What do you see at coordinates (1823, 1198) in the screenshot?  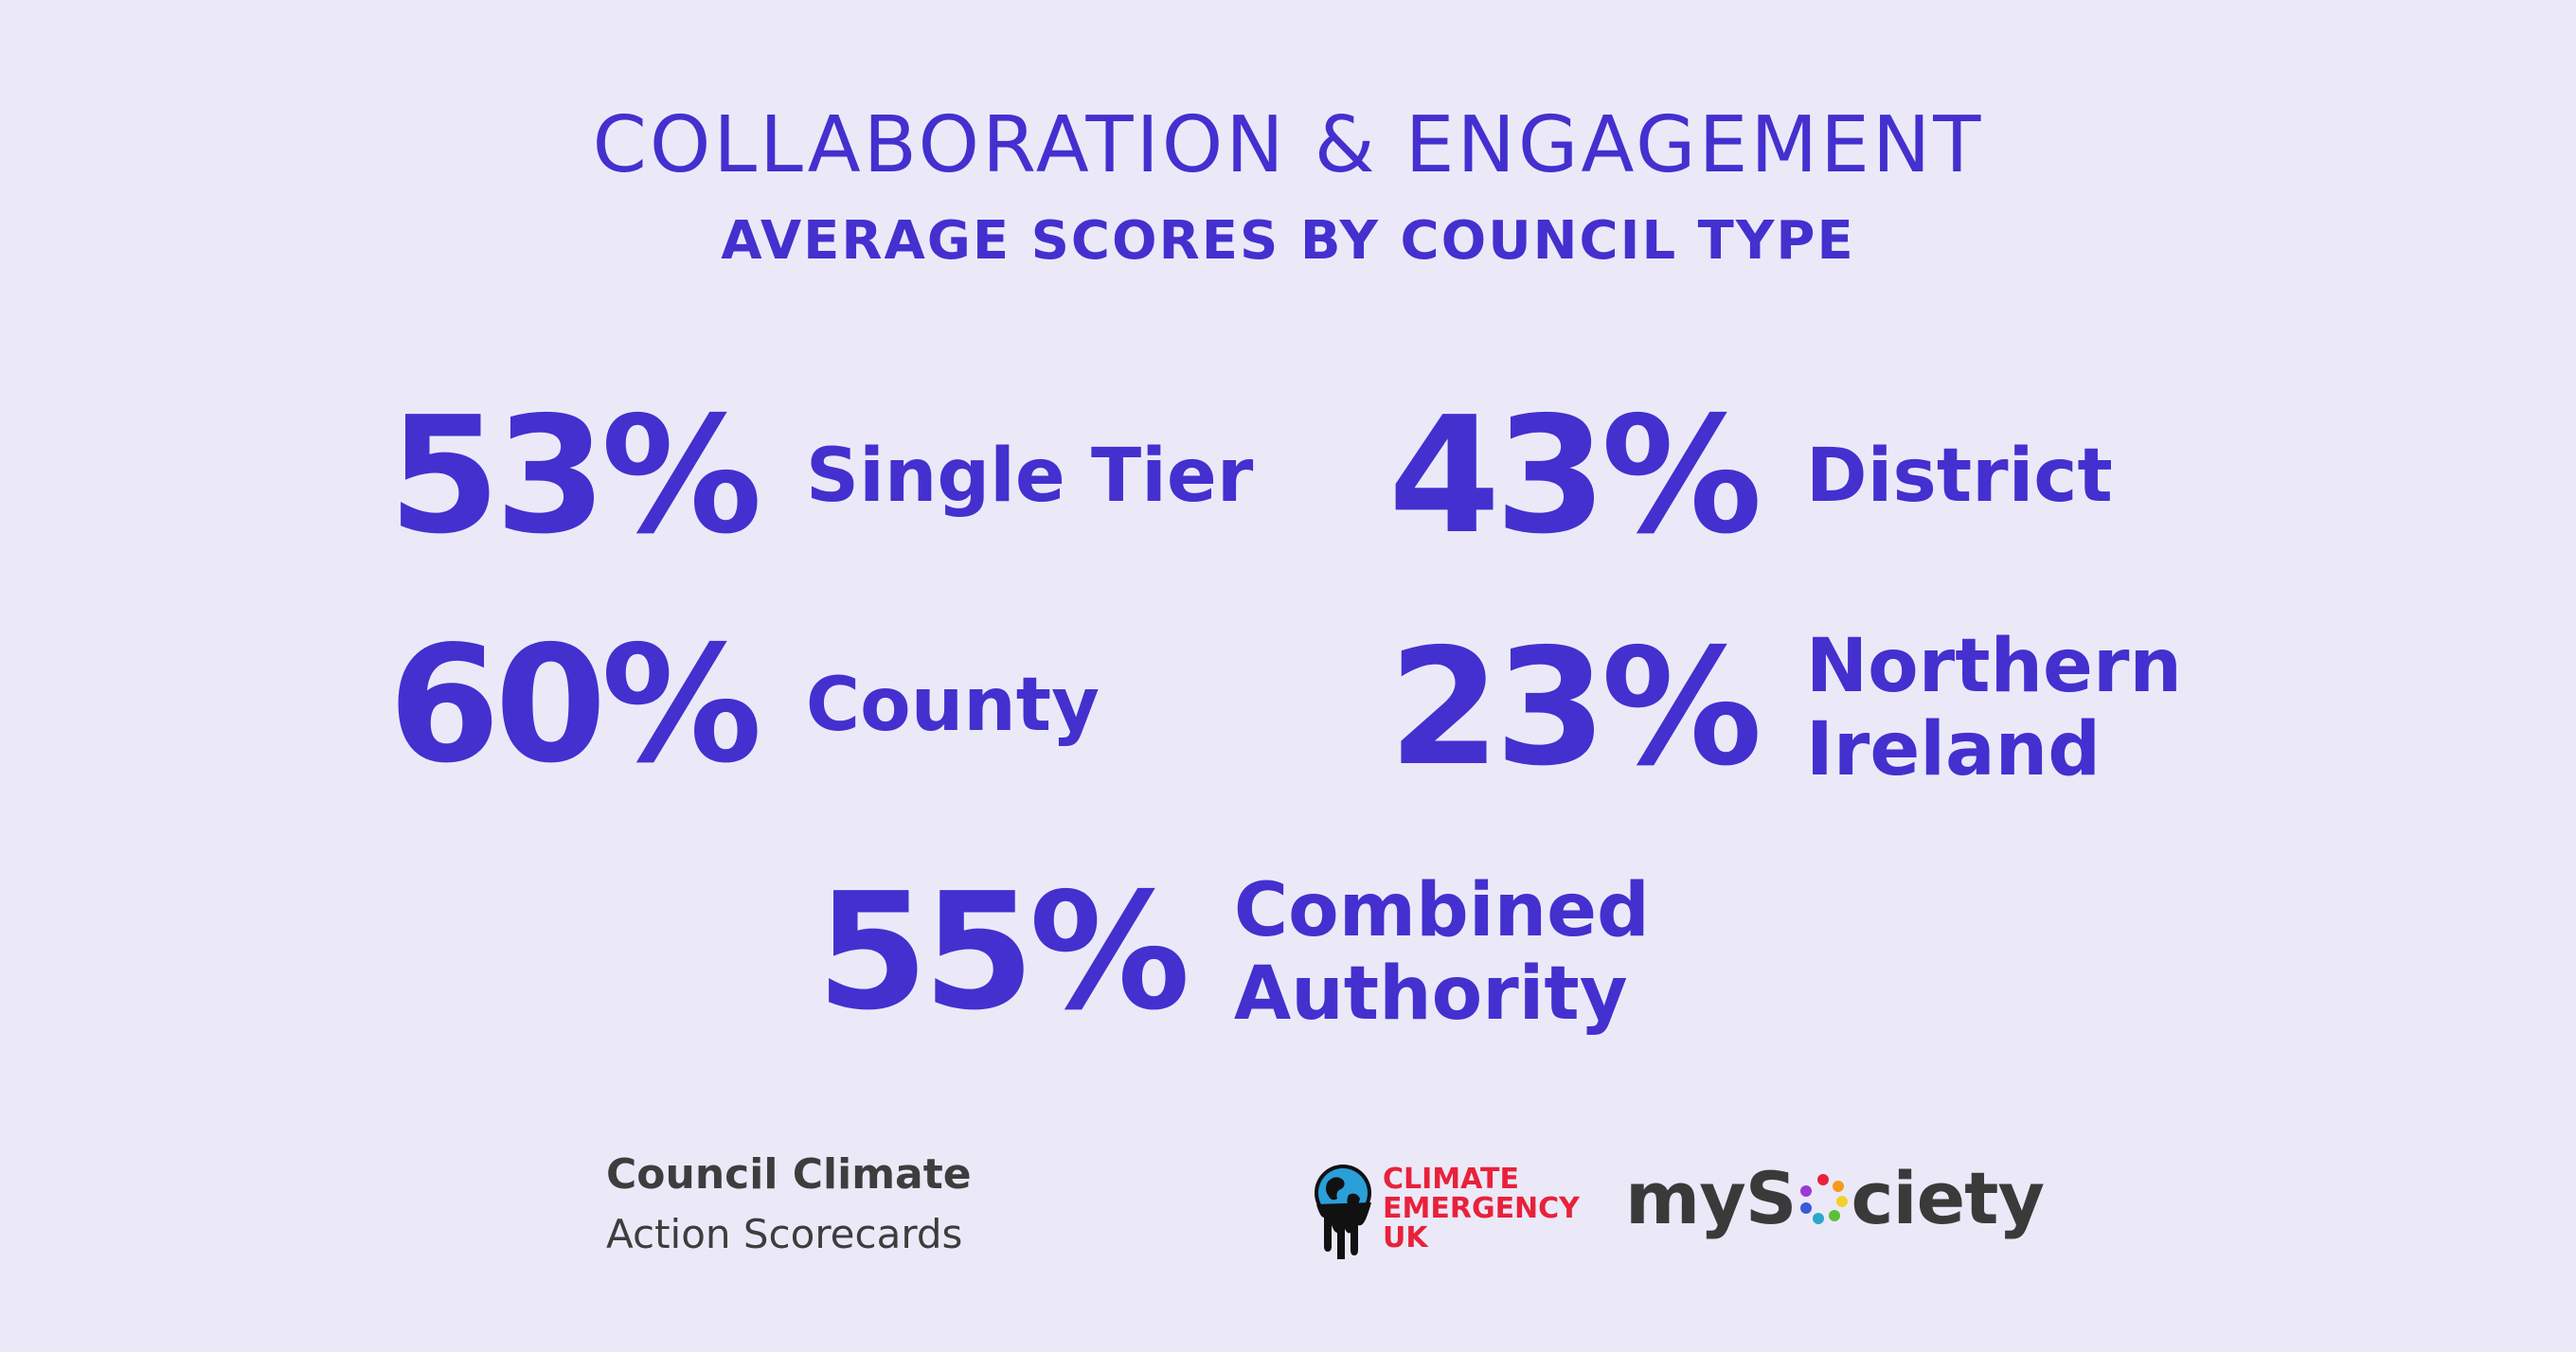 I see `colored-dots-circle-icon` at bounding box center [1823, 1198].